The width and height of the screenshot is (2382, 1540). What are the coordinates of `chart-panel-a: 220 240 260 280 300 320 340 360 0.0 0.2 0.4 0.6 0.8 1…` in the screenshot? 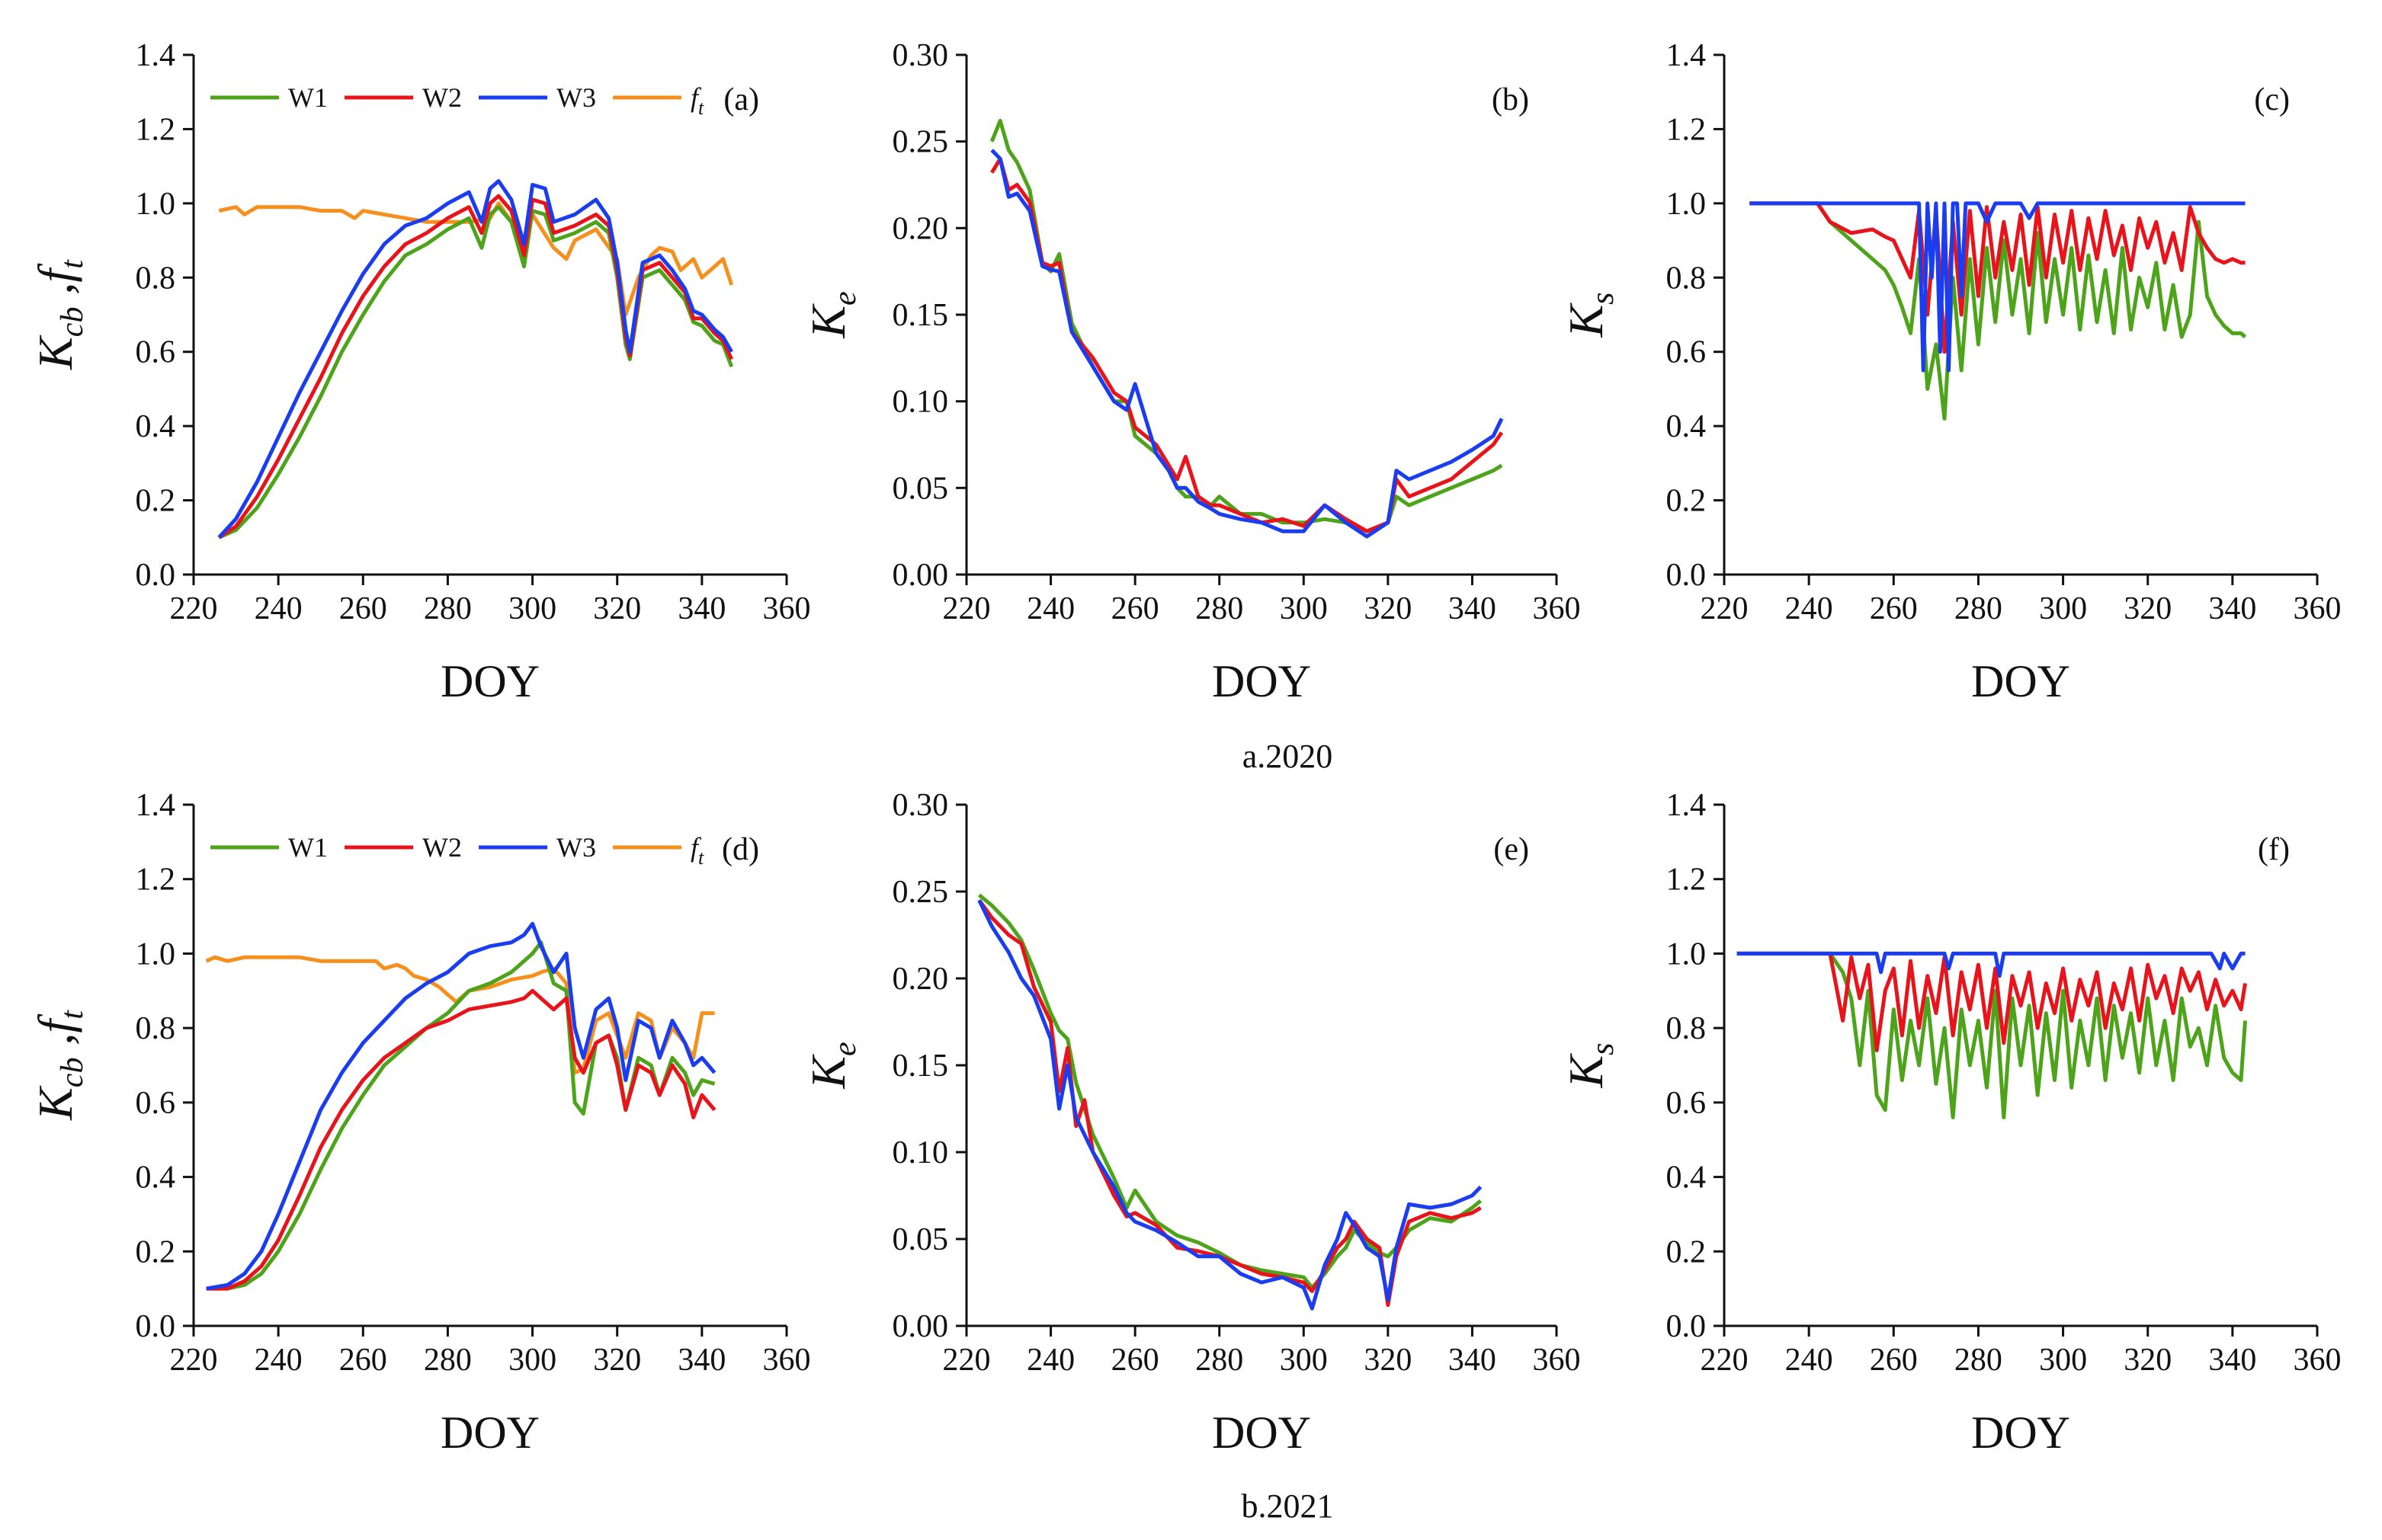 It's located at (420, 372).